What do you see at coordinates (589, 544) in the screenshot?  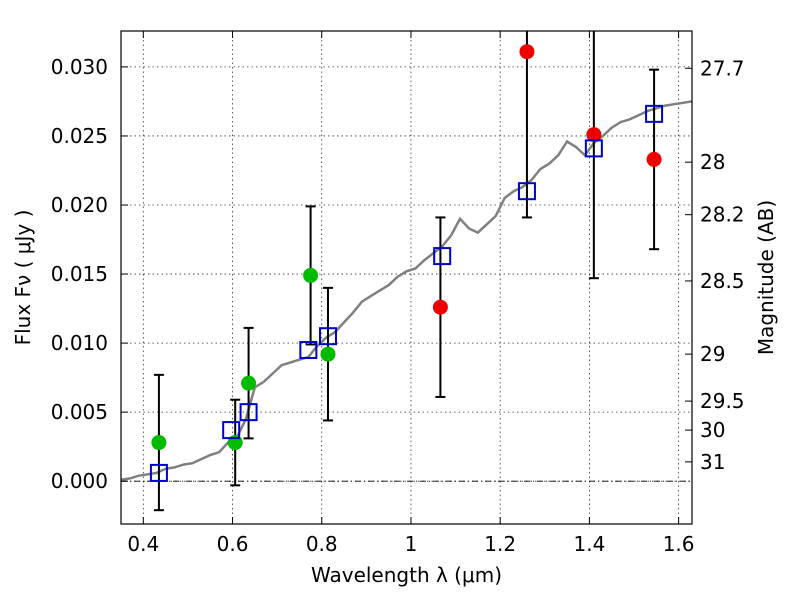 I see `x-tick-label: 1.4` at bounding box center [589, 544].